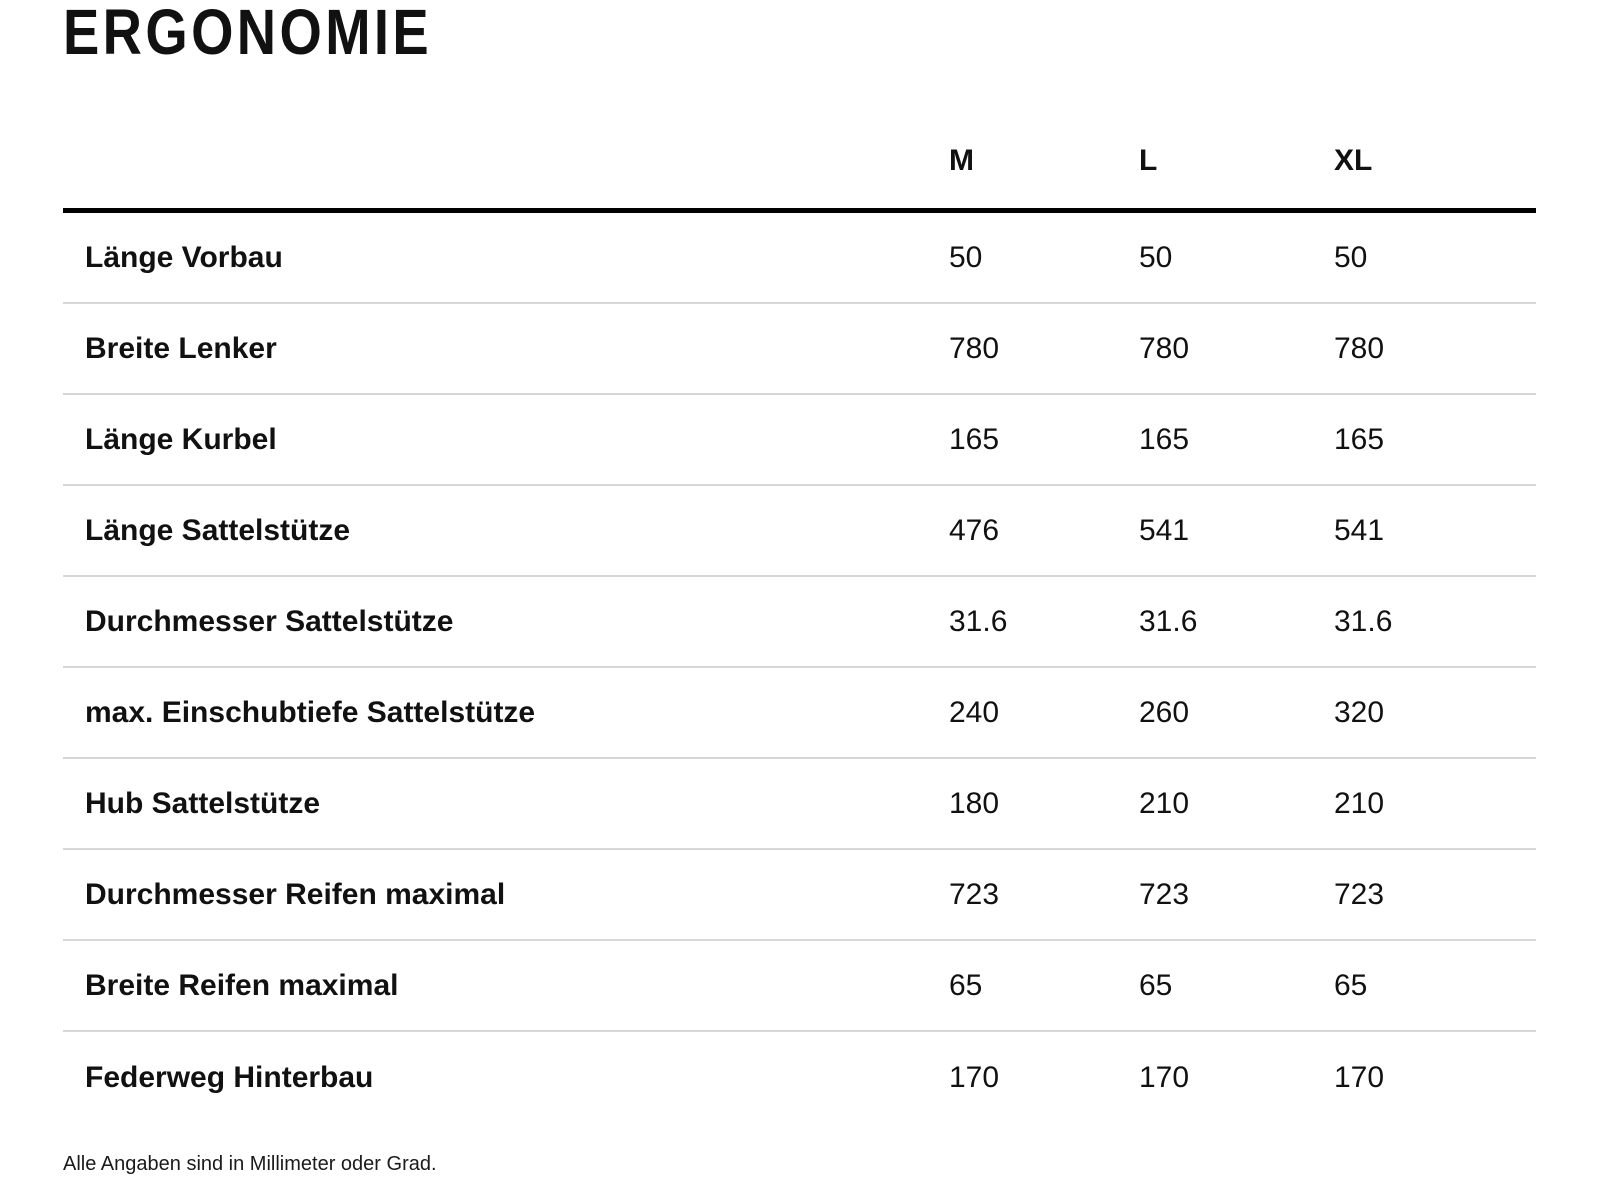 The image size is (1600, 1200). What do you see at coordinates (974, 439) in the screenshot?
I see `value-m: 165` at bounding box center [974, 439].